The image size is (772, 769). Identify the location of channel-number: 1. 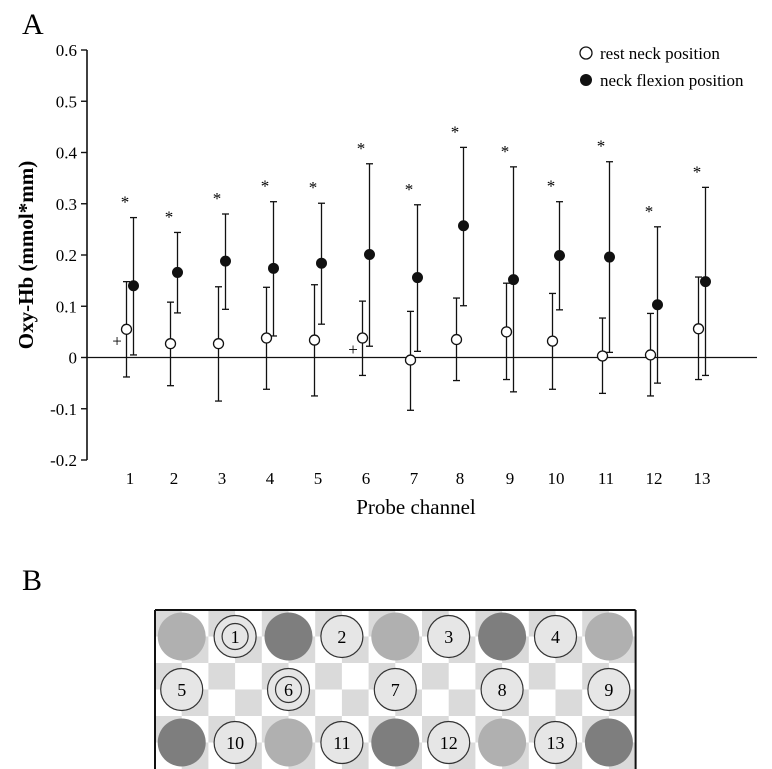
(235, 637).